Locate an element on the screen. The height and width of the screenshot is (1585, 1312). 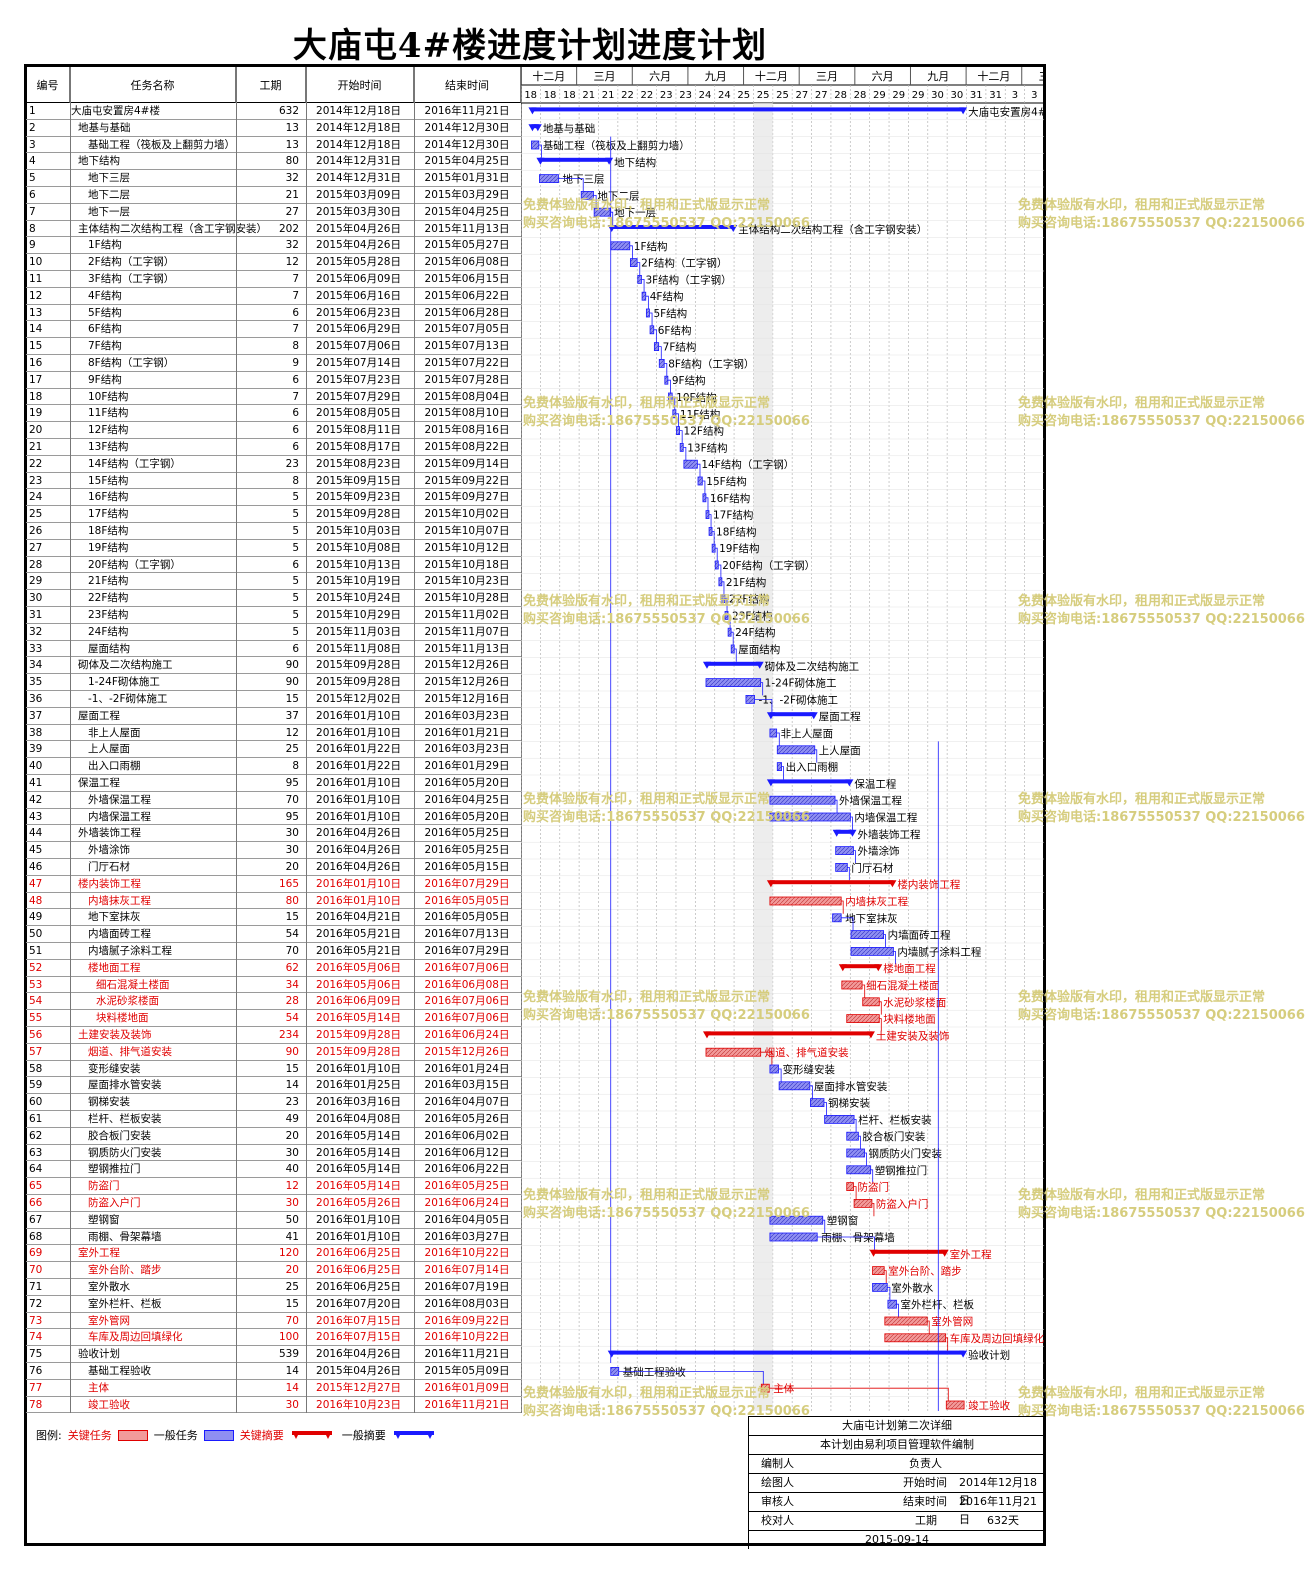
table-row: 10 2F结构（工字钢） 12 2015年05月28日 2015年06月08日 is located at coordinates (273, 262).